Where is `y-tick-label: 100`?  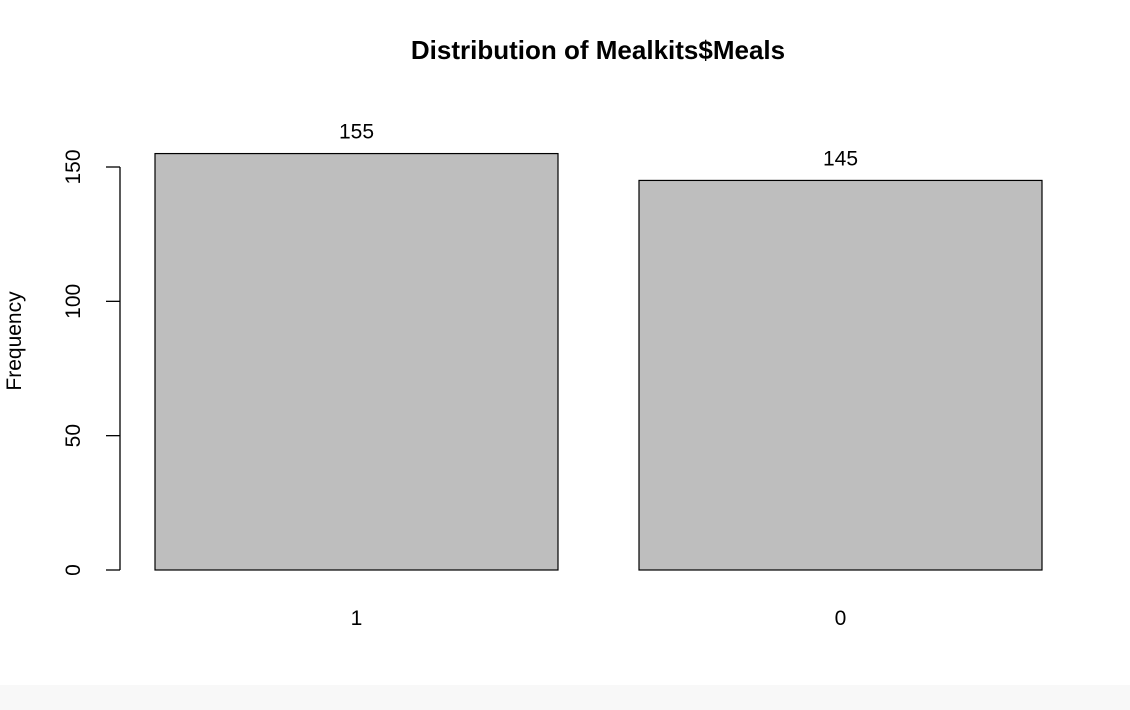
y-tick-label: 100 is located at coordinates (73, 301).